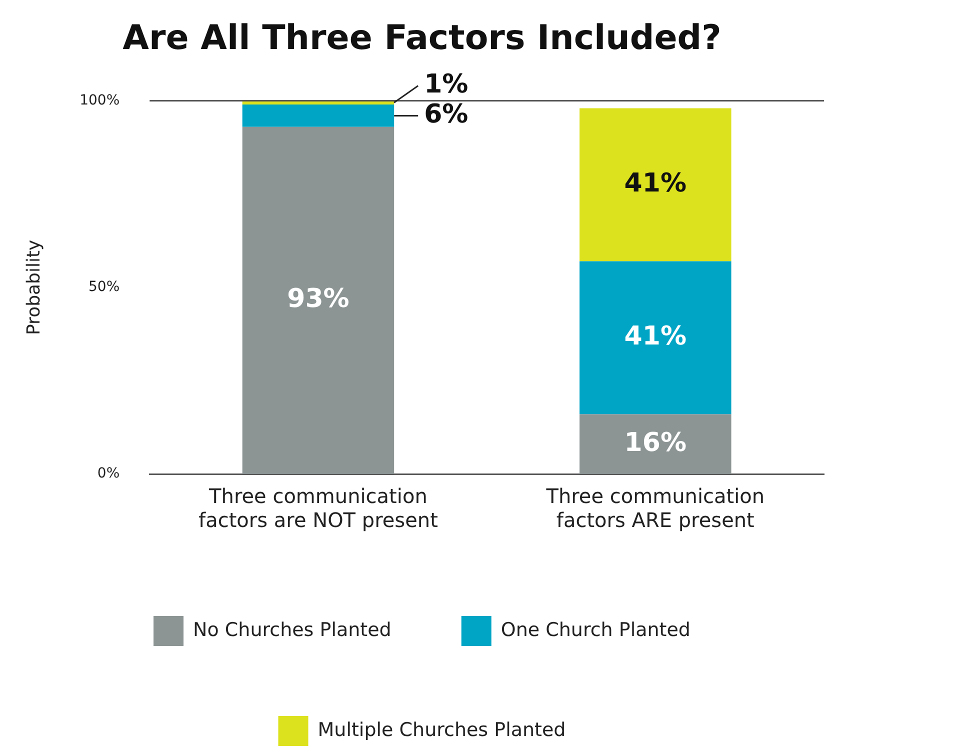 The image size is (954, 756). Describe the element at coordinates (422, 38) in the screenshot. I see `chart-title: Are All Three Factors Included?` at that location.